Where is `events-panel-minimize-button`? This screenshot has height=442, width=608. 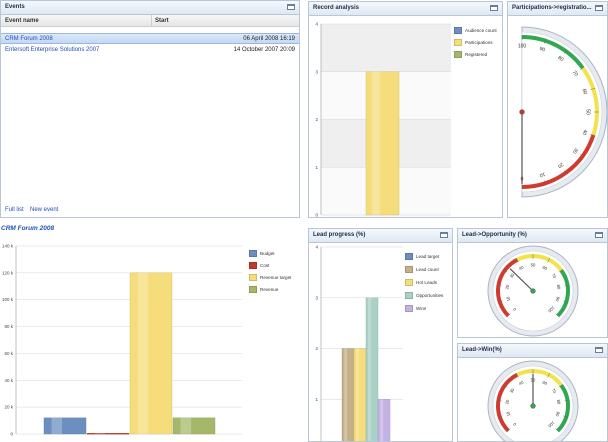
events-panel-minimize-button is located at coordinates (291, 7).